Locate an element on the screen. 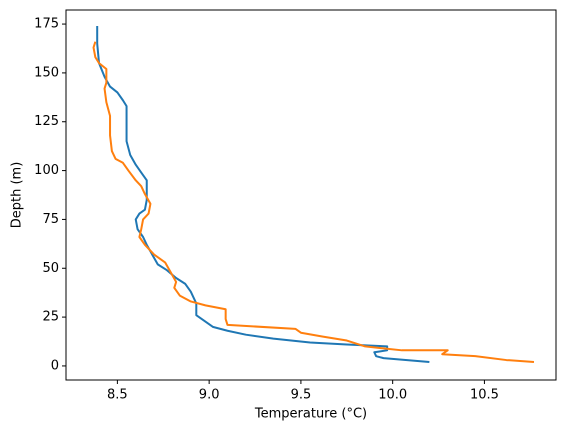  y-tick-label: 75 is located at coordinates (50, 219).